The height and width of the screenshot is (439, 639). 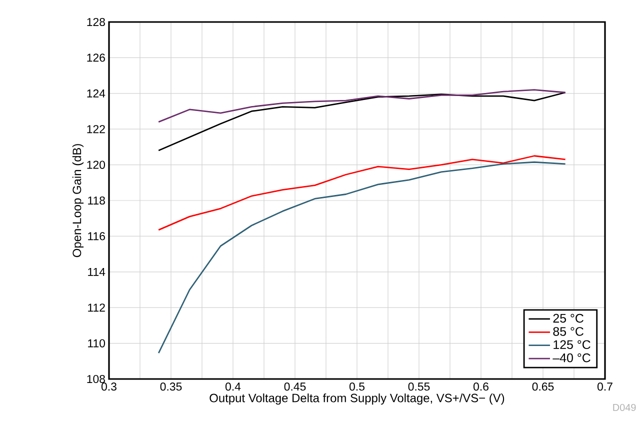 What do you see at coordinates (295, 386) in the screenshot?
I see `x-tick-label: 0.45` at bounding box center [295, 386].